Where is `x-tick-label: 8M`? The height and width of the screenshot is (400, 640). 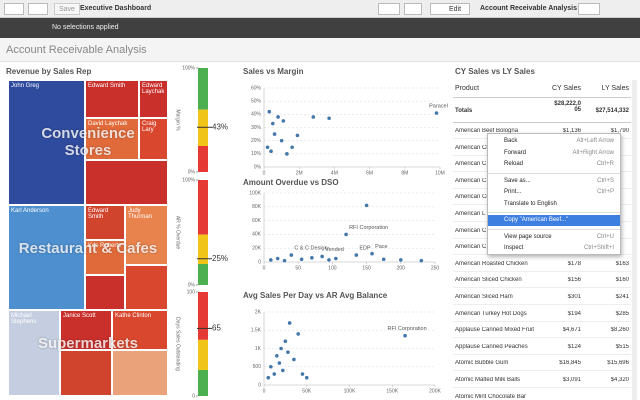 x-tick-label: 8M is located at coordinates (404, 173).